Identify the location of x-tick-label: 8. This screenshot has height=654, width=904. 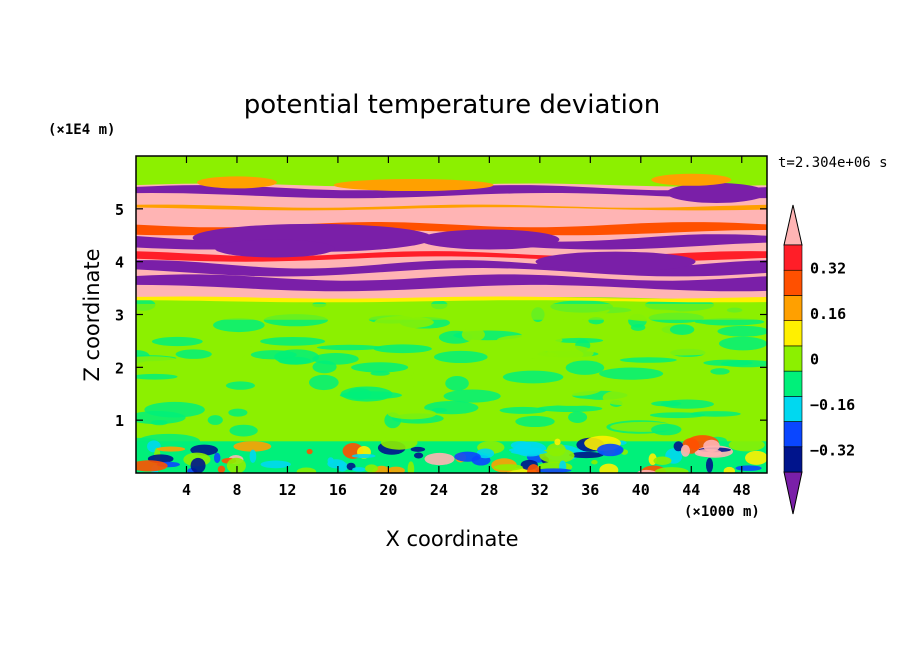
(236, 490).